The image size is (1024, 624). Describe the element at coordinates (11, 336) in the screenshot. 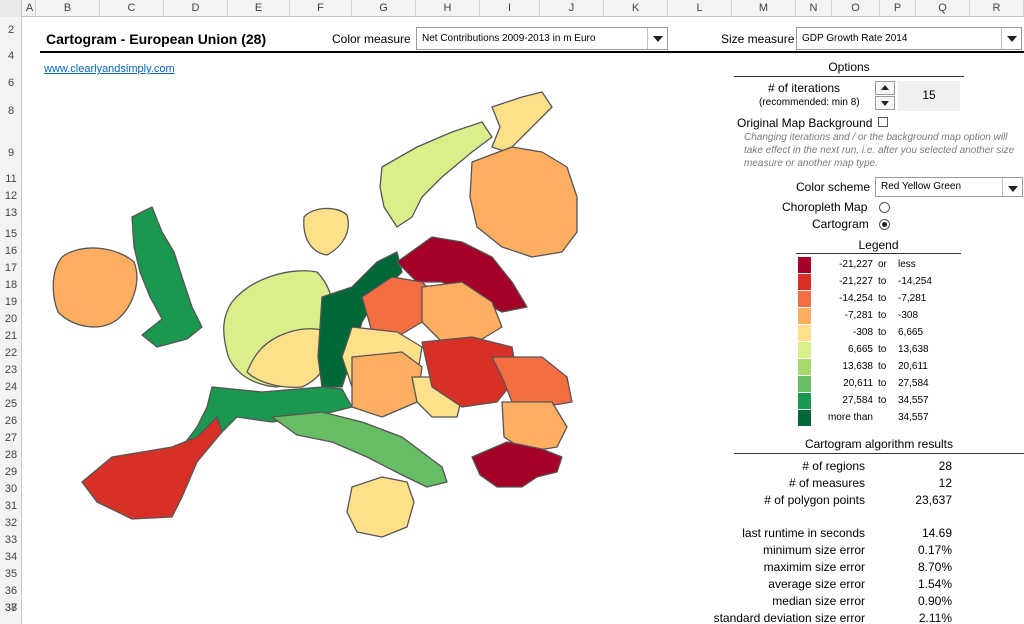

I see `row-header-21: 21` at that location.